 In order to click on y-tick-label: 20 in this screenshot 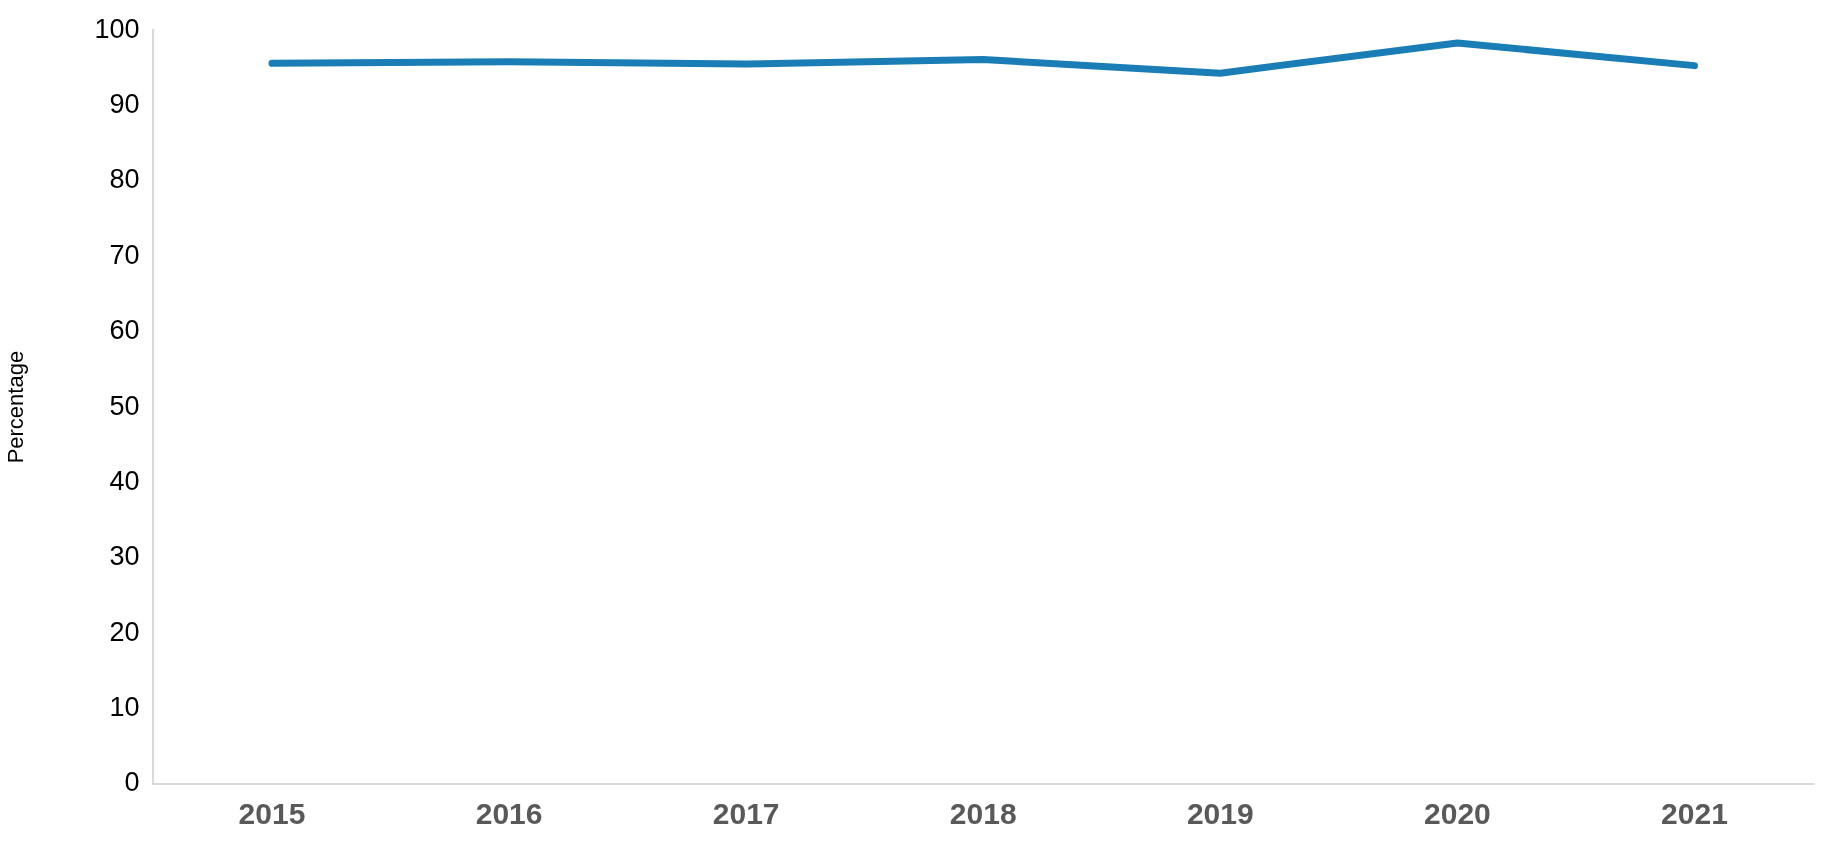, I will do `click(124, 631)`.